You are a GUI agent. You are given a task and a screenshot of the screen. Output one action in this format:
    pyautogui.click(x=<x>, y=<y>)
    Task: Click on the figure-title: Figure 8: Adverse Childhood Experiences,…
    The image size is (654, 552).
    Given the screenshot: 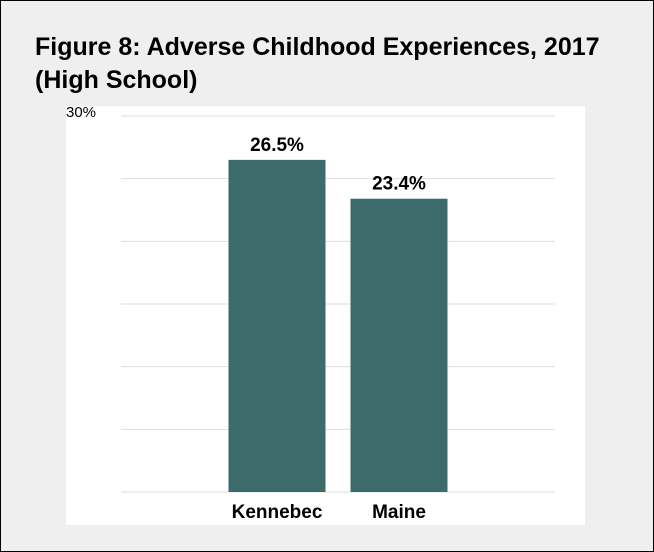 What is the action you would take?
    pyautogui.click(x=317, y=63)
    